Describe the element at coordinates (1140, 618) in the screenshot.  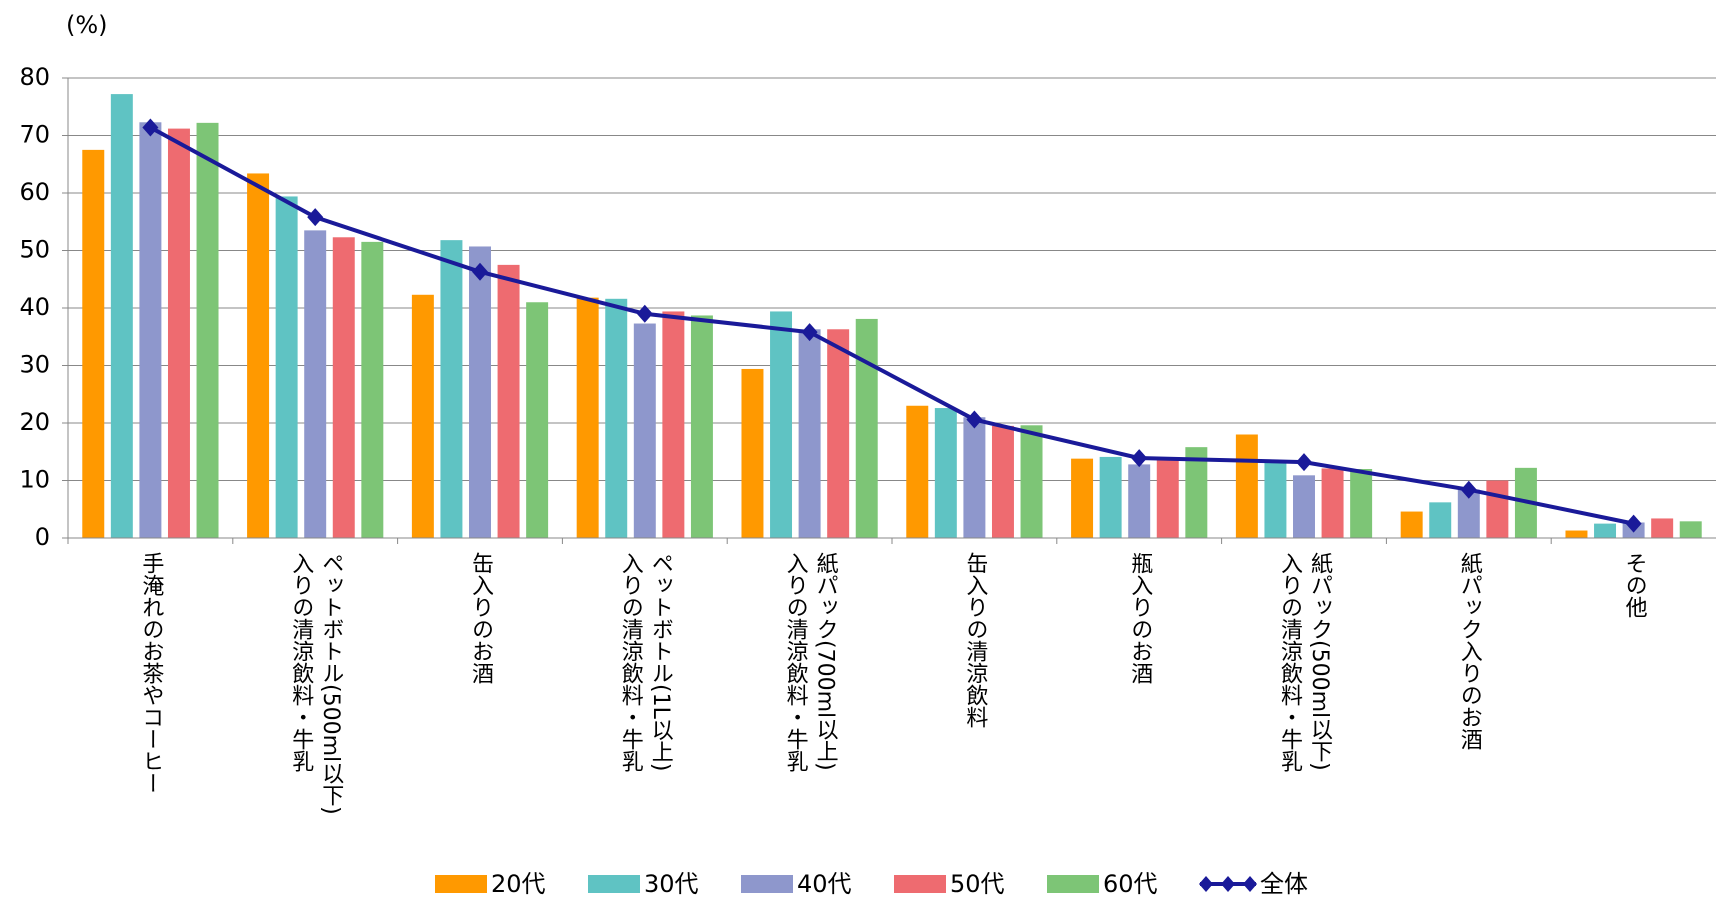
I see `x-tick-label: 瓶入りのお酒` at that location.